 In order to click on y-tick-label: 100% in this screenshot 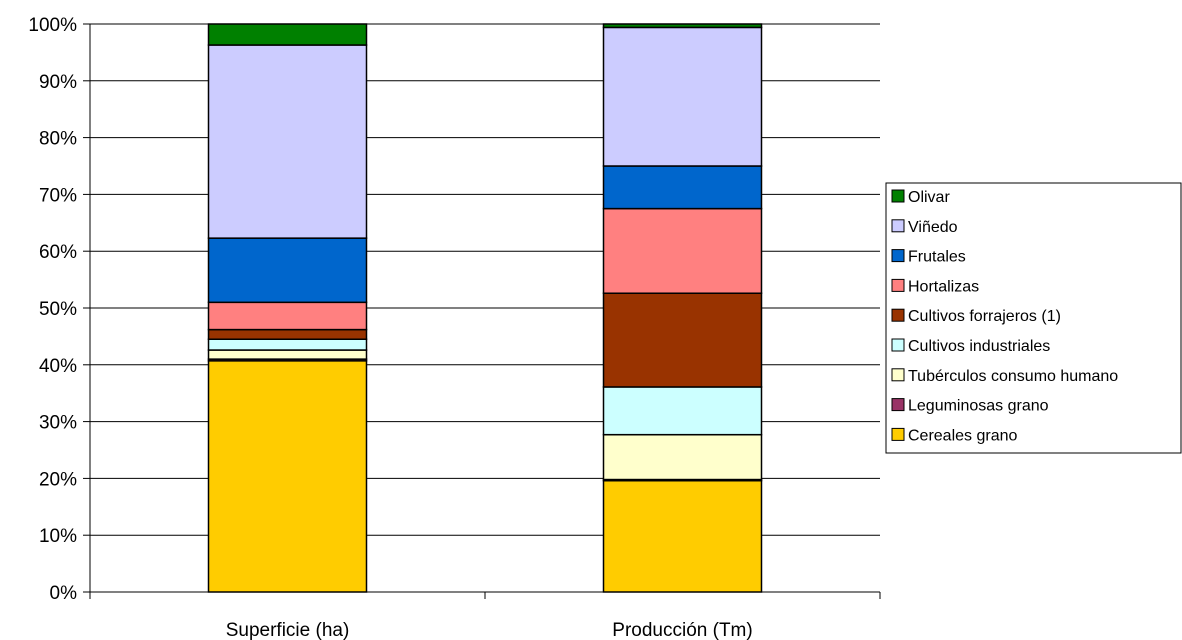, I will do `click(52, 25)`.